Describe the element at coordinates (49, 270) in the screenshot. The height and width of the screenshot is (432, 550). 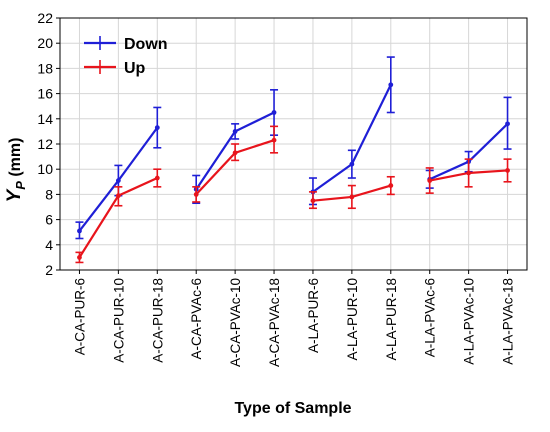
I see `y-tick-label: 2` at that location.